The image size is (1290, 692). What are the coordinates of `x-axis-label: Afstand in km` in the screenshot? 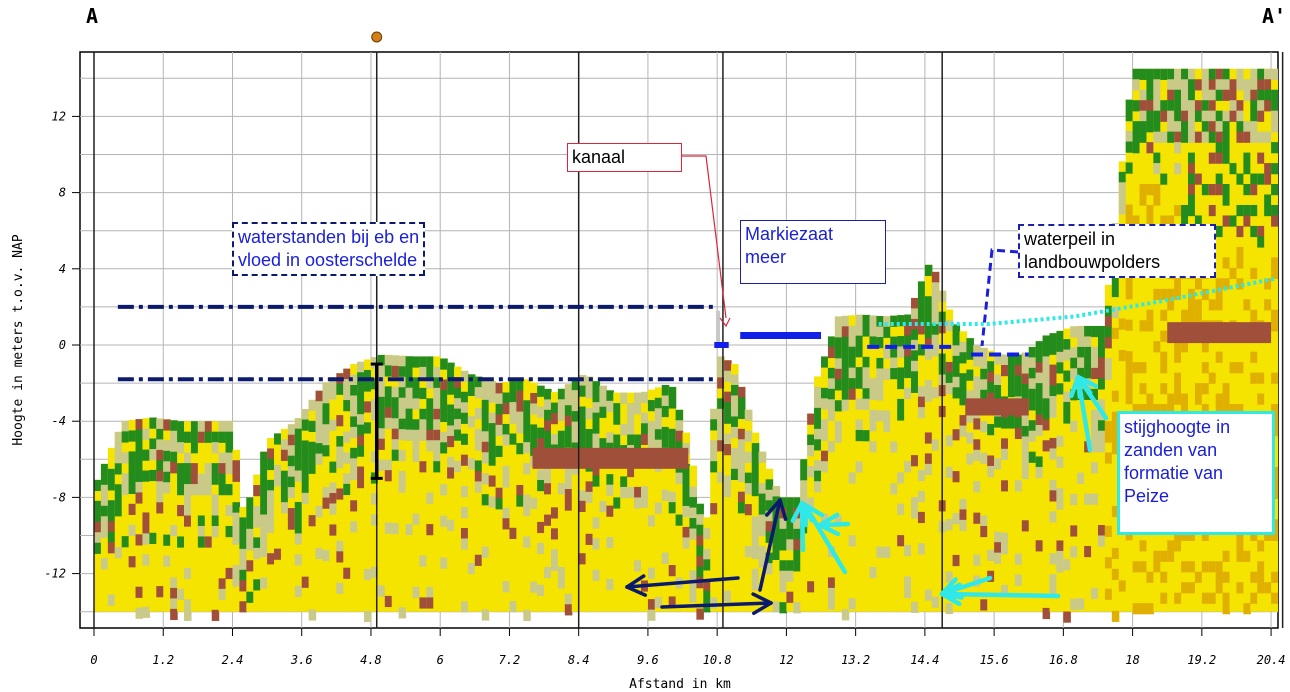 It's located at (680, 684).